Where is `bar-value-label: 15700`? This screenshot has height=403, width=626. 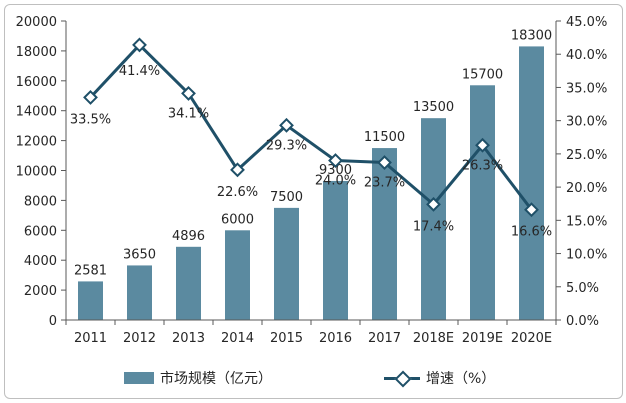 bar-value-label: 15700 is located at coordinates (482, 74).